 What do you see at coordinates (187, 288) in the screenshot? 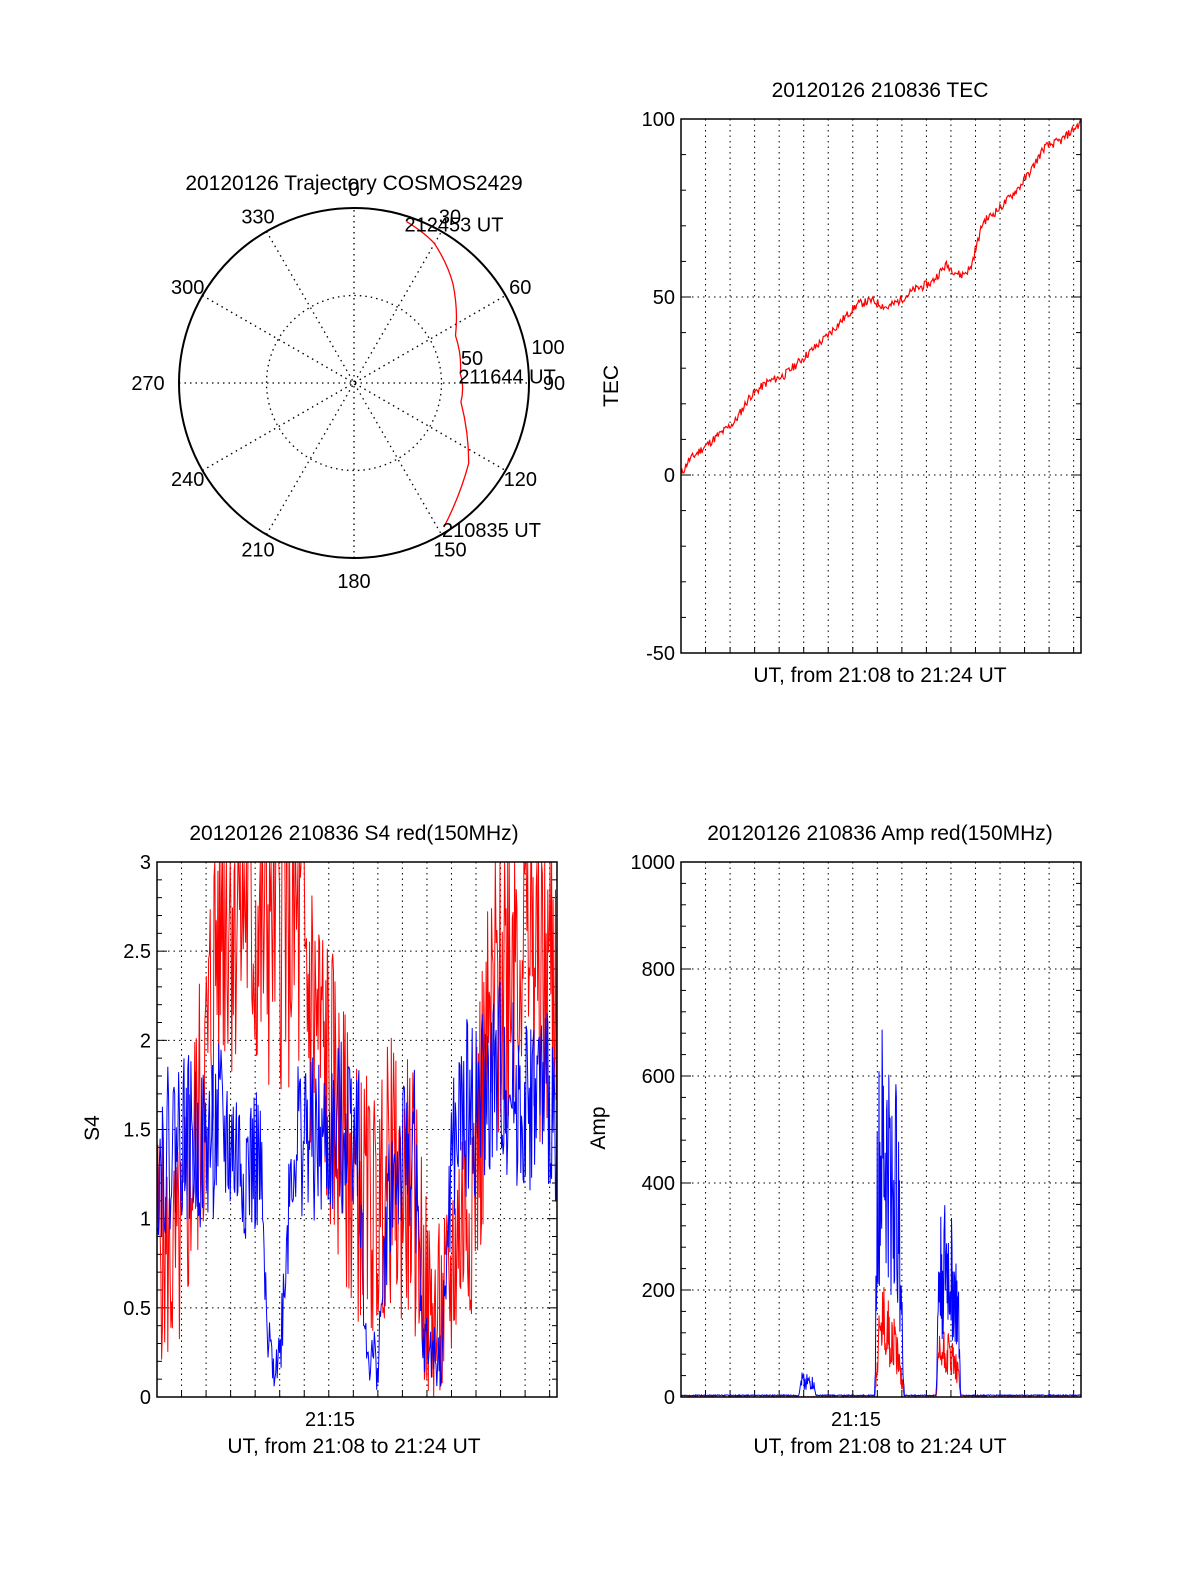
I see `polar-angle-label: 300` at bounding box center [187, 288].